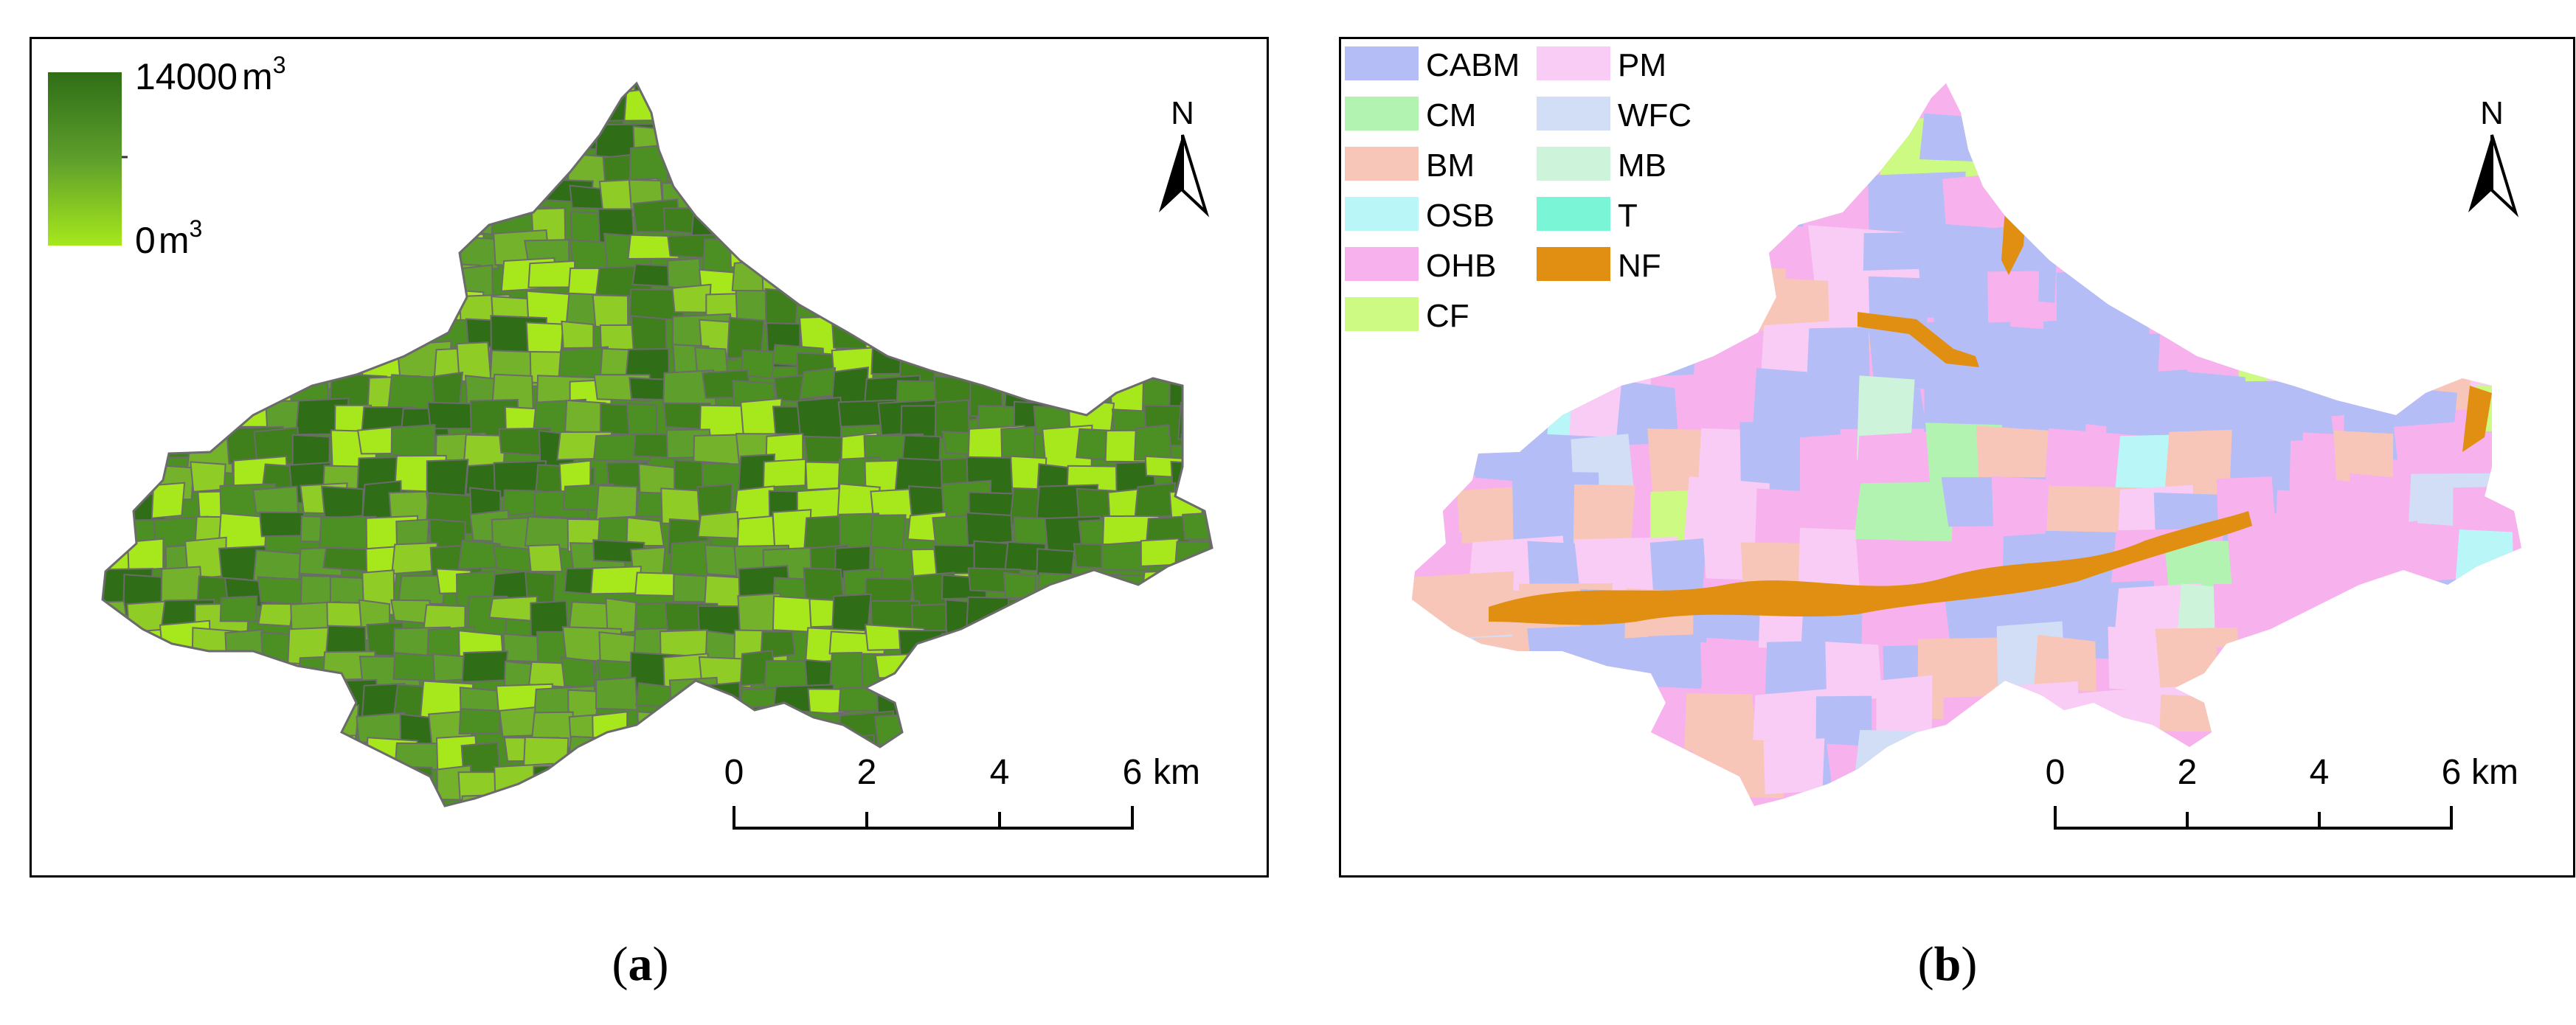 This screenshot has height=1025, width=2576. I want to click on legend-swatch, so click(1382, 314).